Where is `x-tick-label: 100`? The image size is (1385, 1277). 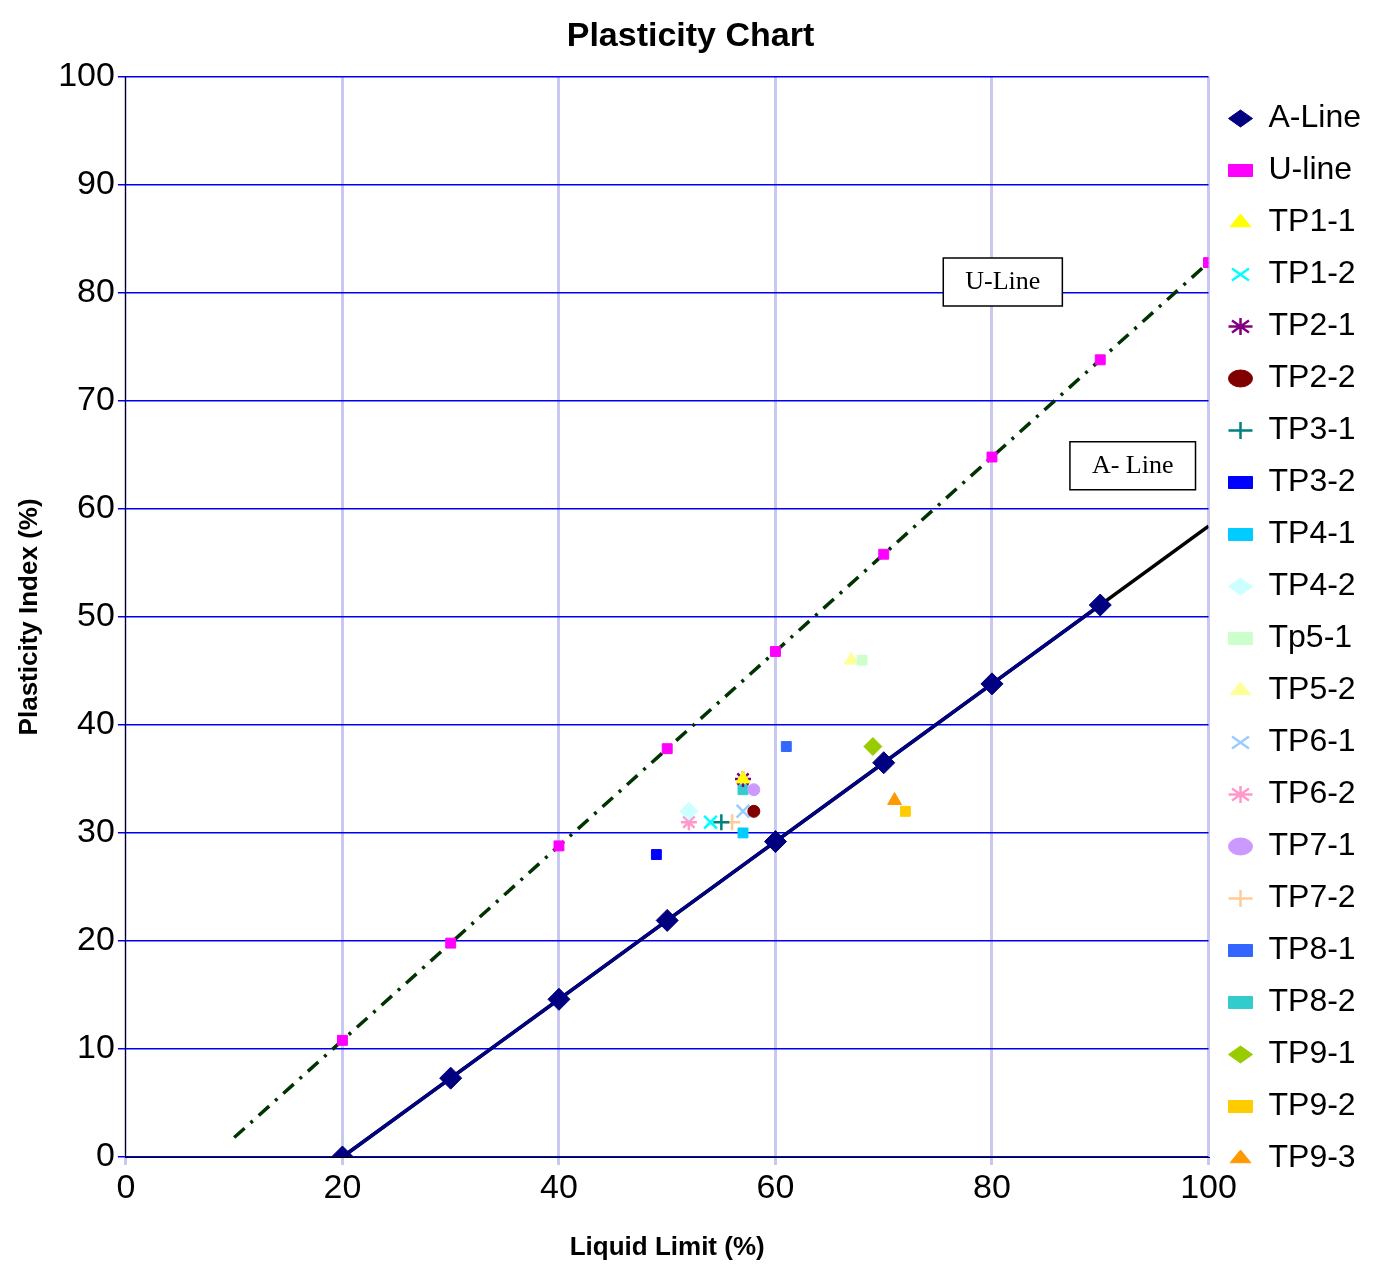
x-tick-label: 100 is located at coordinates (1208, 1185).